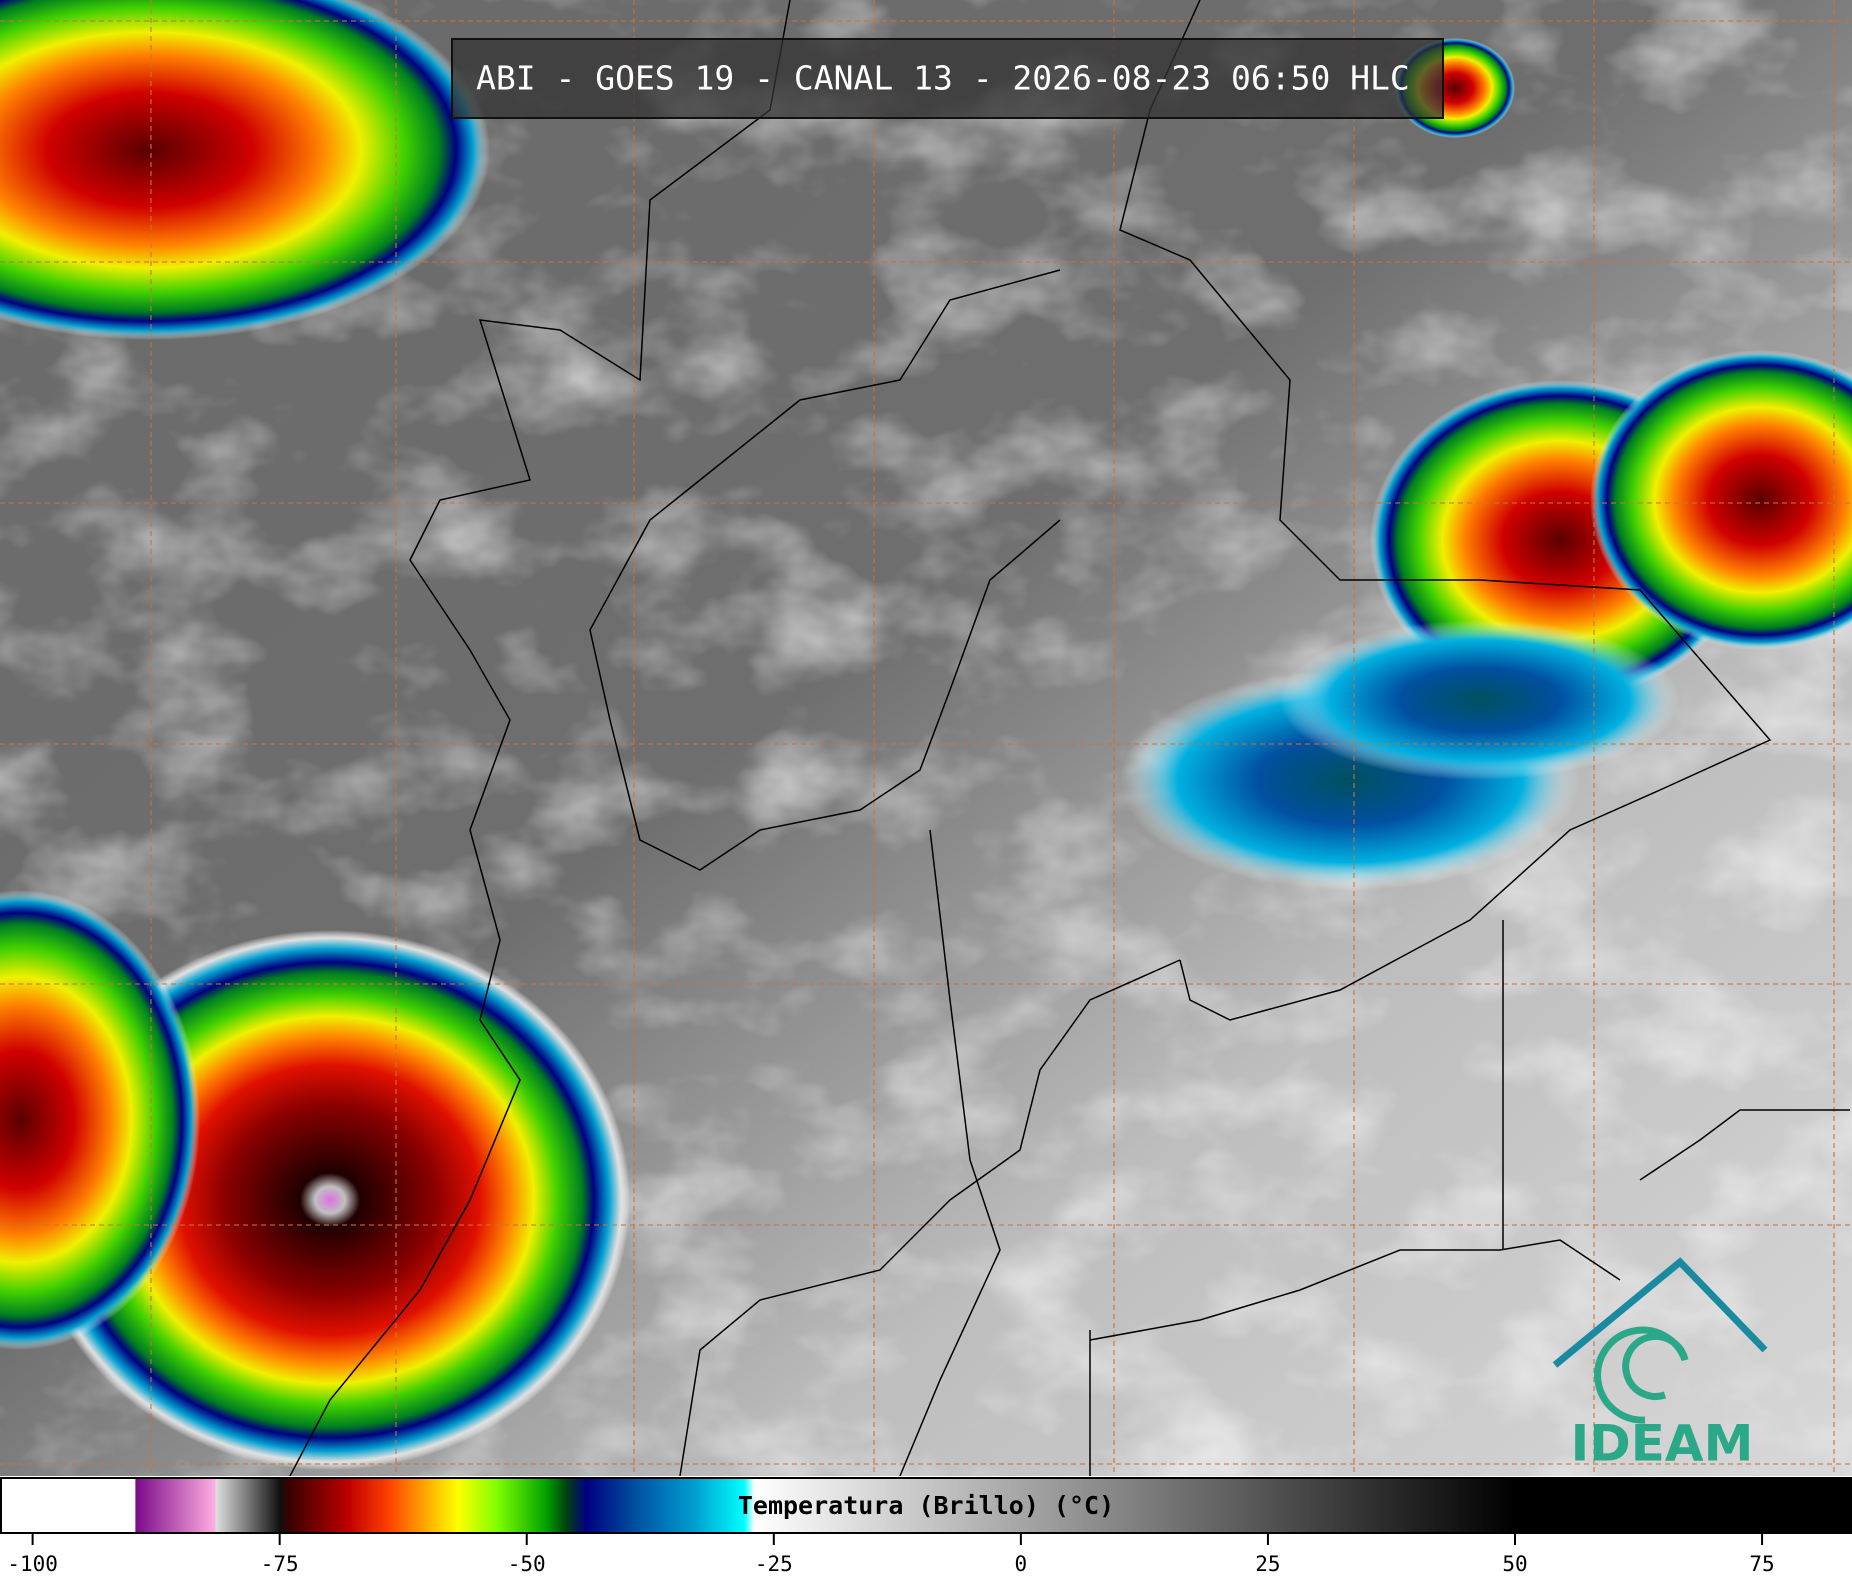 The height and width of the screenshot is (1577, 1852). Describe the element at coordinates (32, 1564) in the screenshot. I see `tick-label: -100` at that location.